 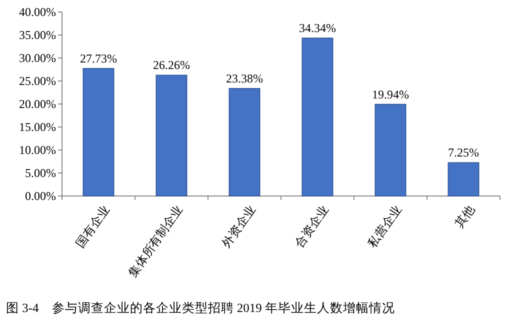 What do you see at coordinates (37, 127) in the screenshot?
I see `y-tick-label: 15.00%` at bounding box center [37, 127].